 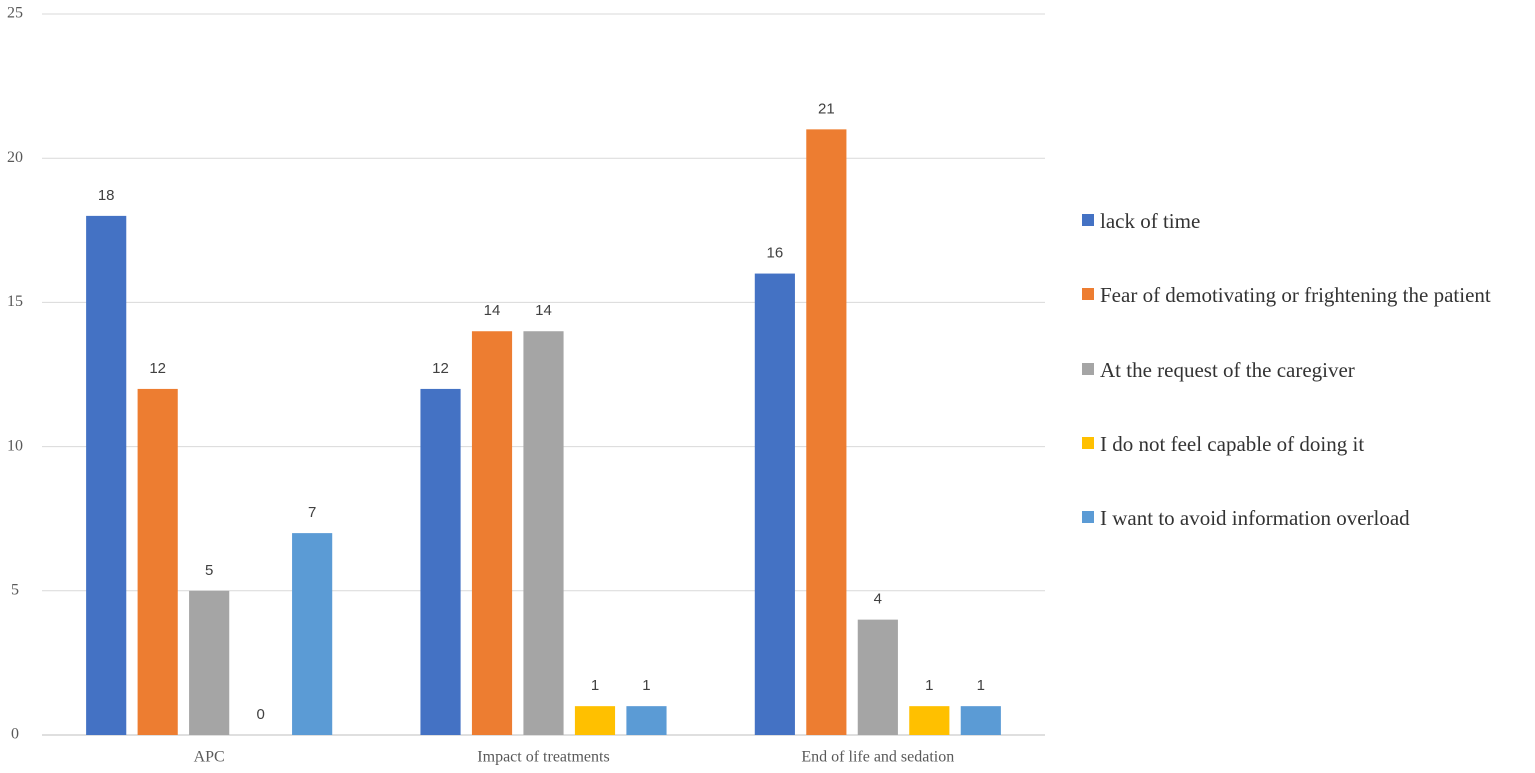 What do you see at coordinates (826, 108) in the screenshot?
I see `value-label: 21` at bounding box center [826, 108].